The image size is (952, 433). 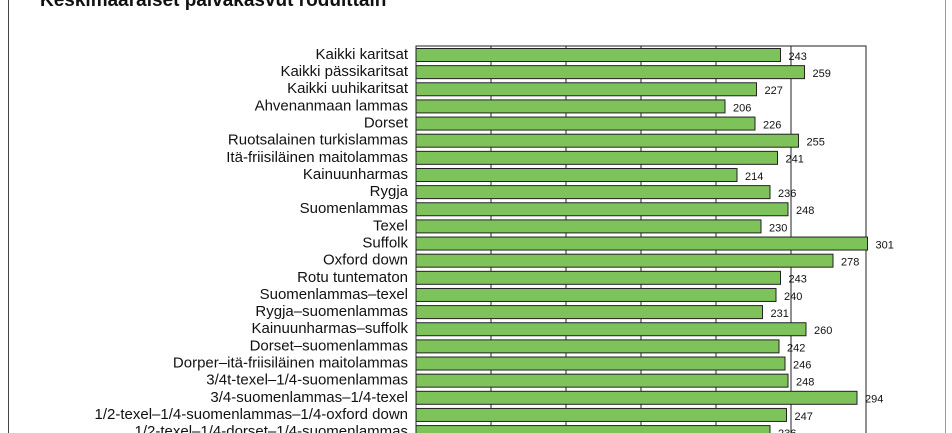 What do you see at coordinates (344, 71) in the screenshot?
I see `y-tick-label: Kaikki pässikaritsat` at bounding box center [344, 71].